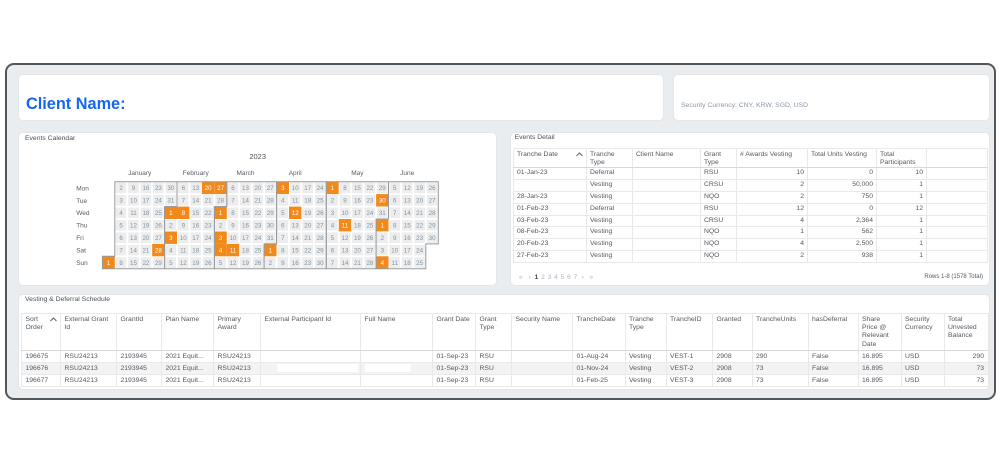 This screenshot has width=1000, height=463. I want to click on svg-text: Wed, so click(83, 213).